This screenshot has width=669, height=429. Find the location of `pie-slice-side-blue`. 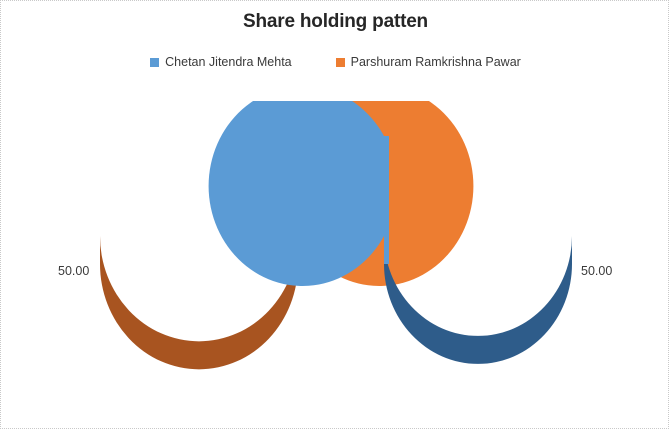

pie-slice-side-blue is located at coordinates (478, 300).